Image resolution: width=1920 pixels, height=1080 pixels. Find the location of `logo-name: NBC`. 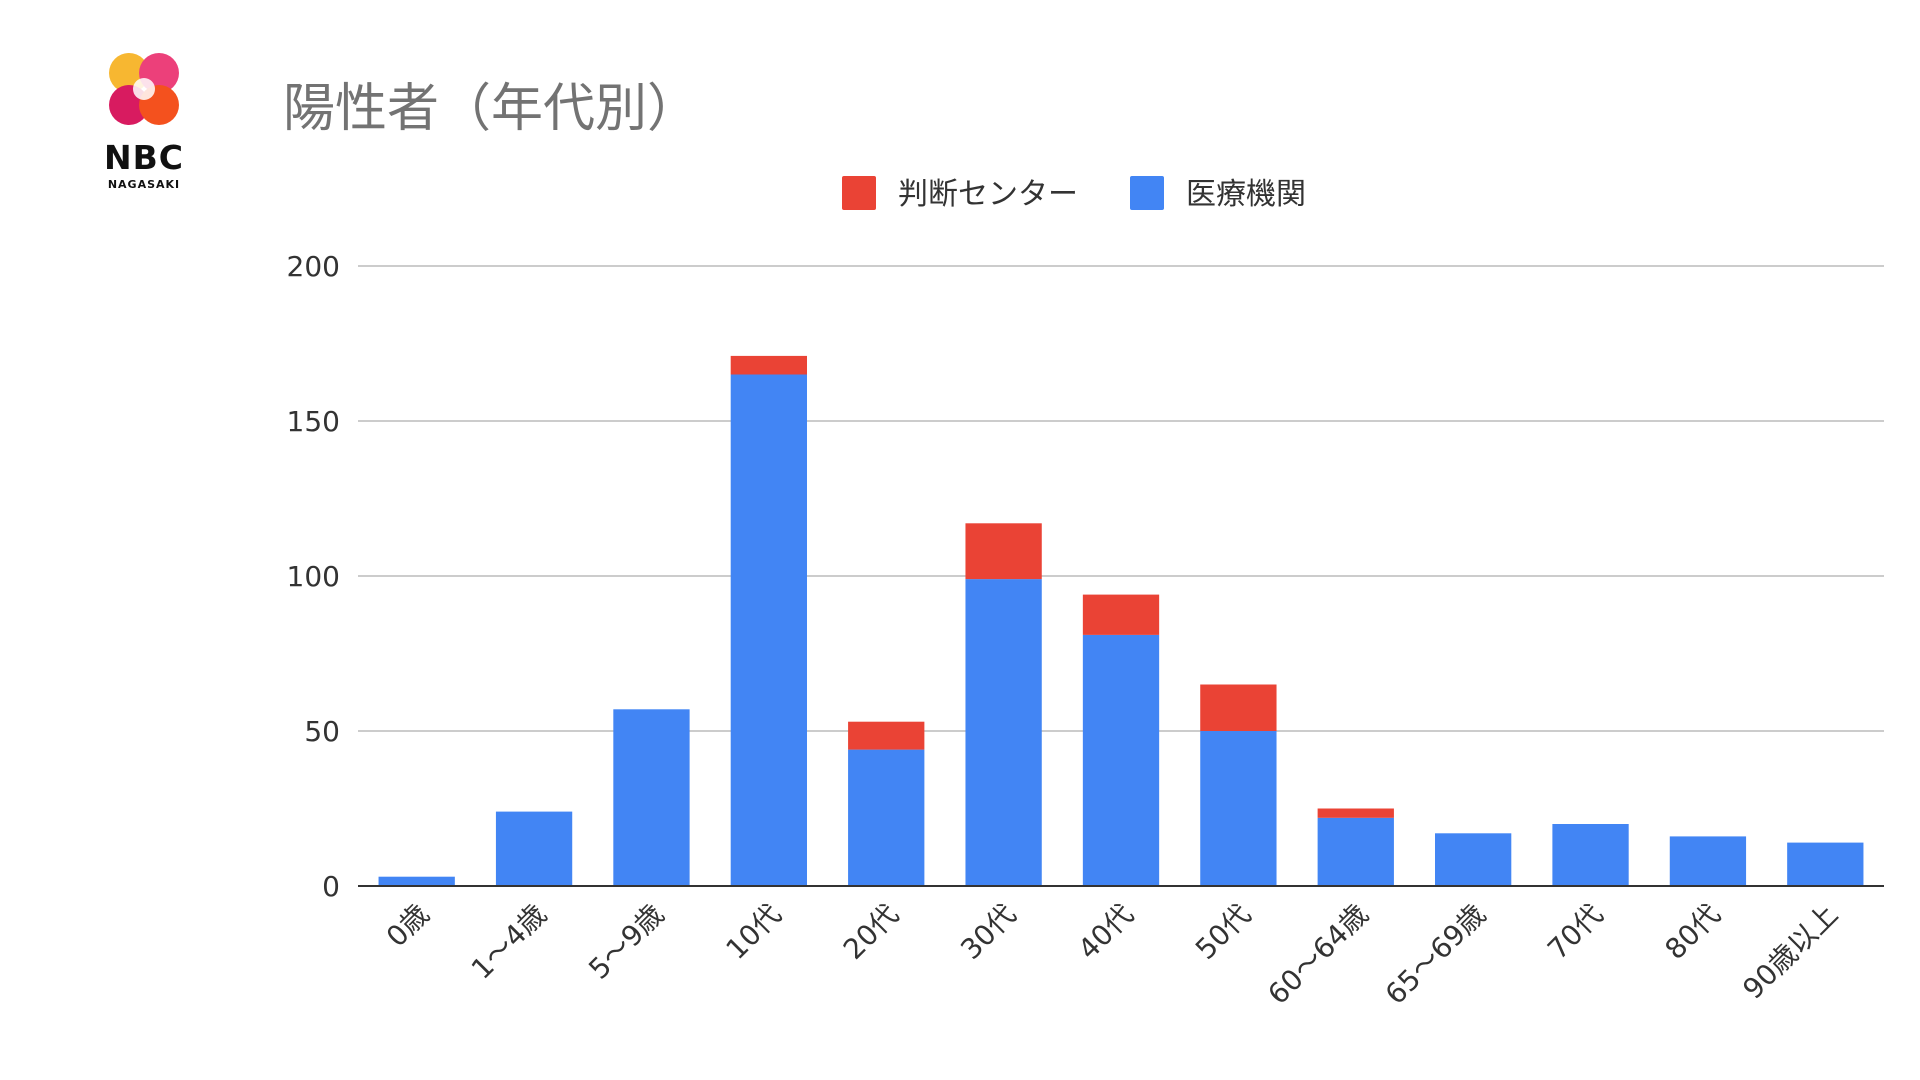

logo-name: NBC is located at coordinates (144, 157).